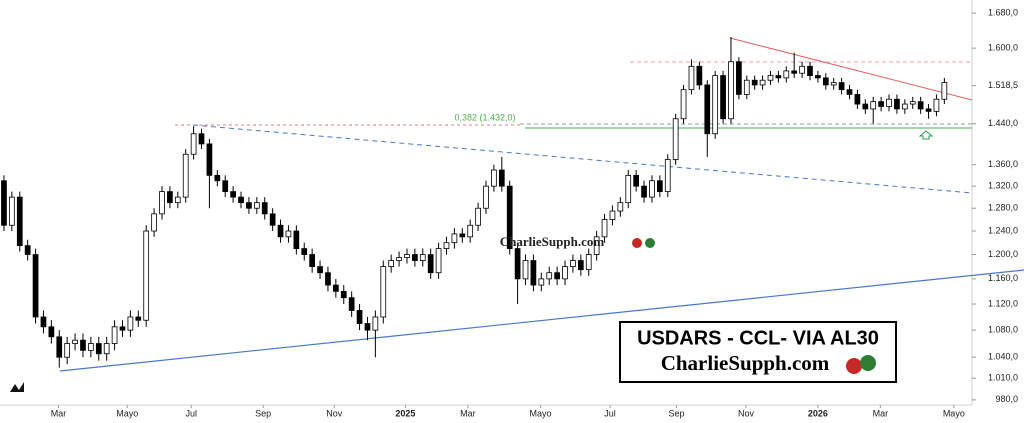 The image size is (1024, 423). What do you see at coordinates (582, 159) in the screenshot?
I see `trendline-dashed` at bounding box center [582, 159].